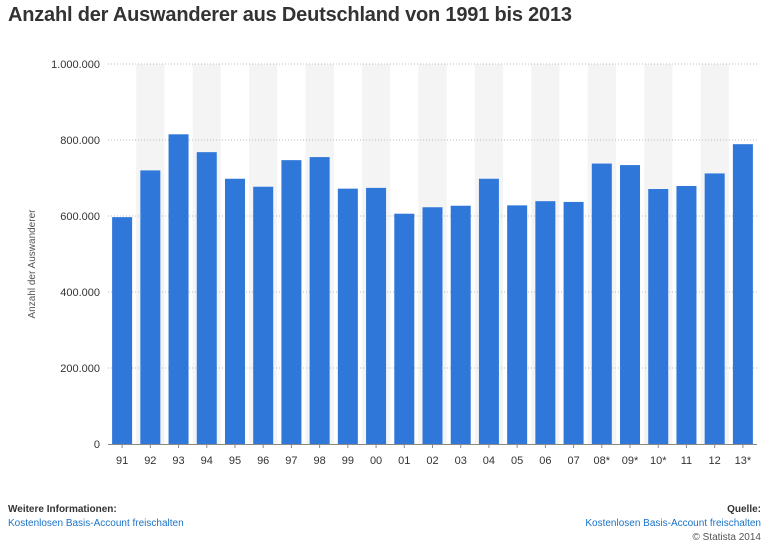 Image resolution: width=769 pixels, height=548 pixels. What do you see at coordinates (207, 461) in the screenshot?
I see `x-tick-label: 94` at bounding box center [207, 461].